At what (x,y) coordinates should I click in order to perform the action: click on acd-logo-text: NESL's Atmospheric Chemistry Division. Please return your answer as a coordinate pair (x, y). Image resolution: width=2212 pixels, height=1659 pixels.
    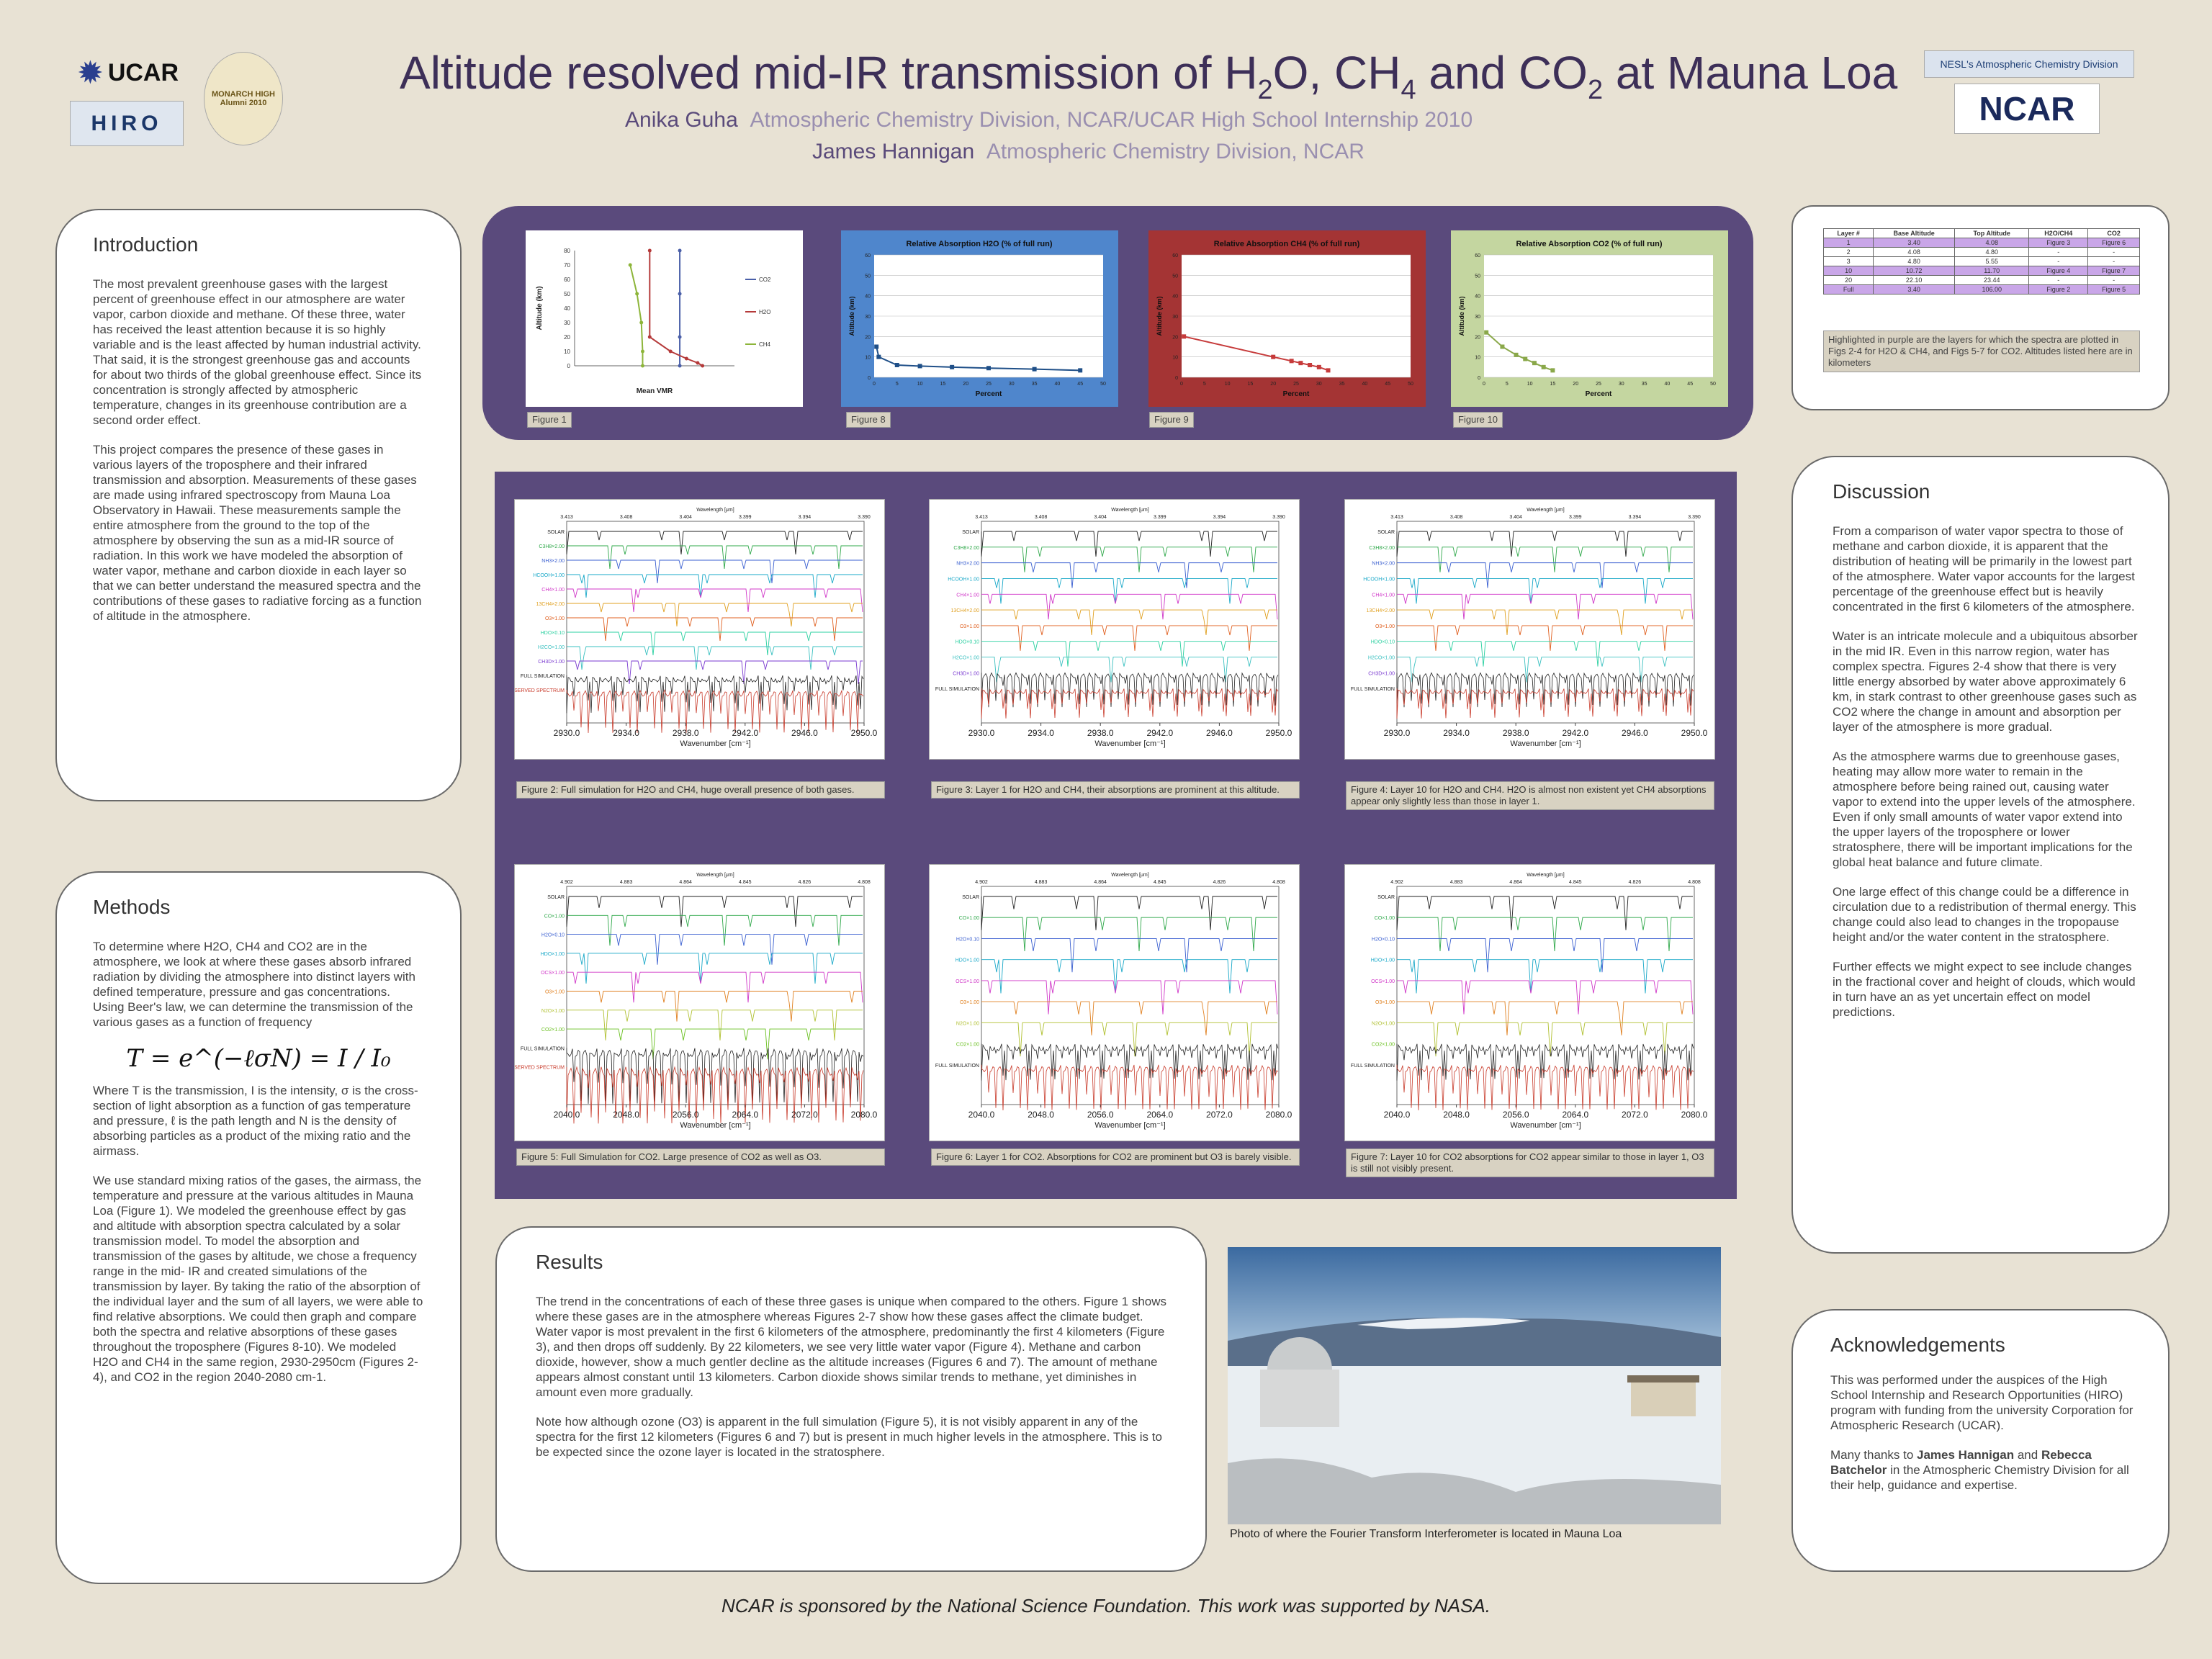
    Looking at the image, I should click on (2029, 64).